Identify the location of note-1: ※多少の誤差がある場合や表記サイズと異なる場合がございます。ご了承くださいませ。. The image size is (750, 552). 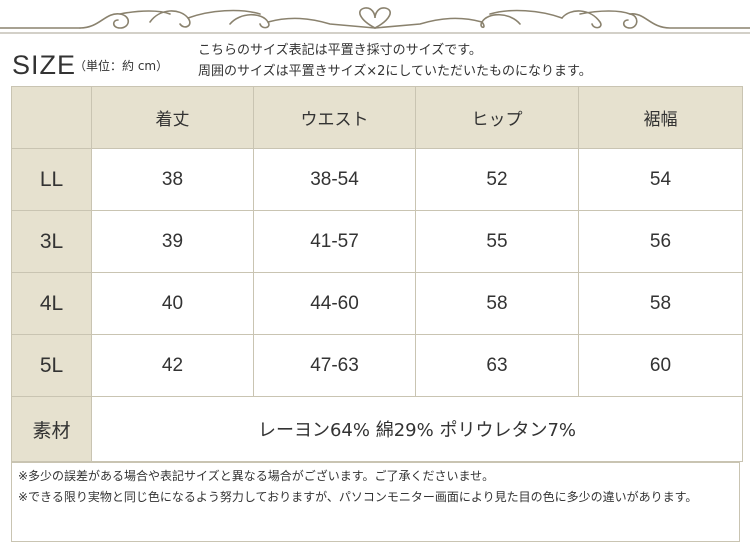
(256, 476).